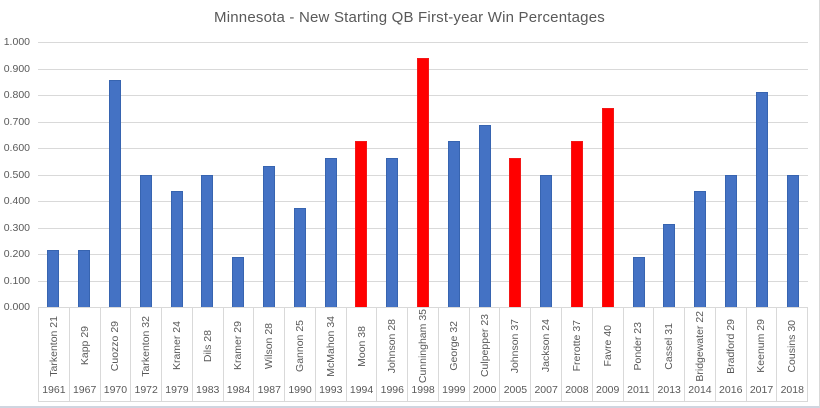 The height and width of the screenshot is (408, 820). What do you see at coordinates (792, 346) in the screenshot?
I see `qb-name-label: Cousins 30` at bounding box center [792, 346].